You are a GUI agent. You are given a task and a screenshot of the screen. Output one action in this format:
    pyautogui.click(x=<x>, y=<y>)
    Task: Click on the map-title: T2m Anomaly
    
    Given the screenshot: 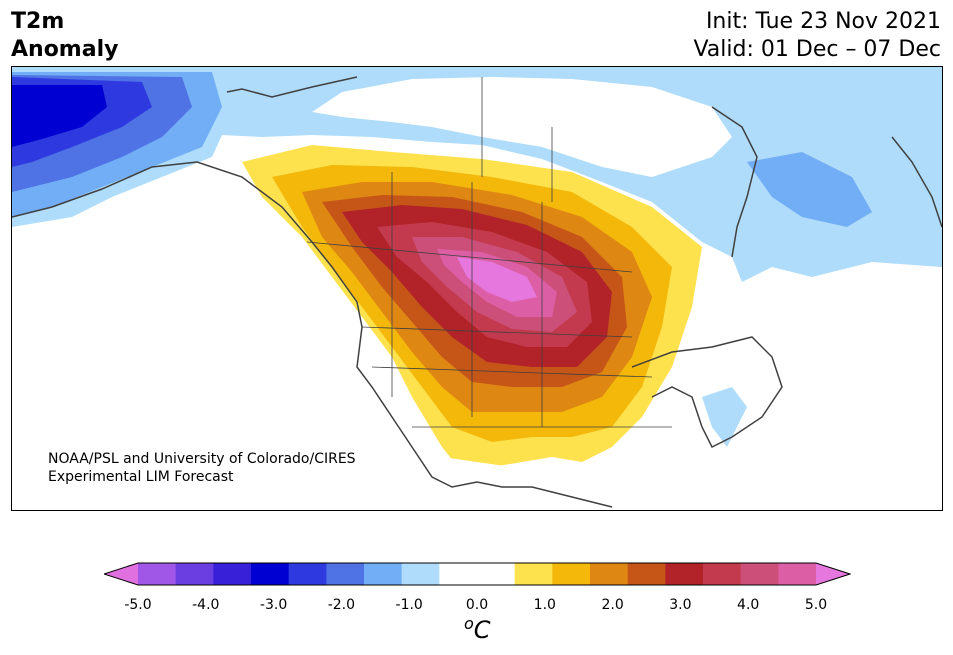 What is the action you would take?
    pyautogui.click(x=64, y=36)
    